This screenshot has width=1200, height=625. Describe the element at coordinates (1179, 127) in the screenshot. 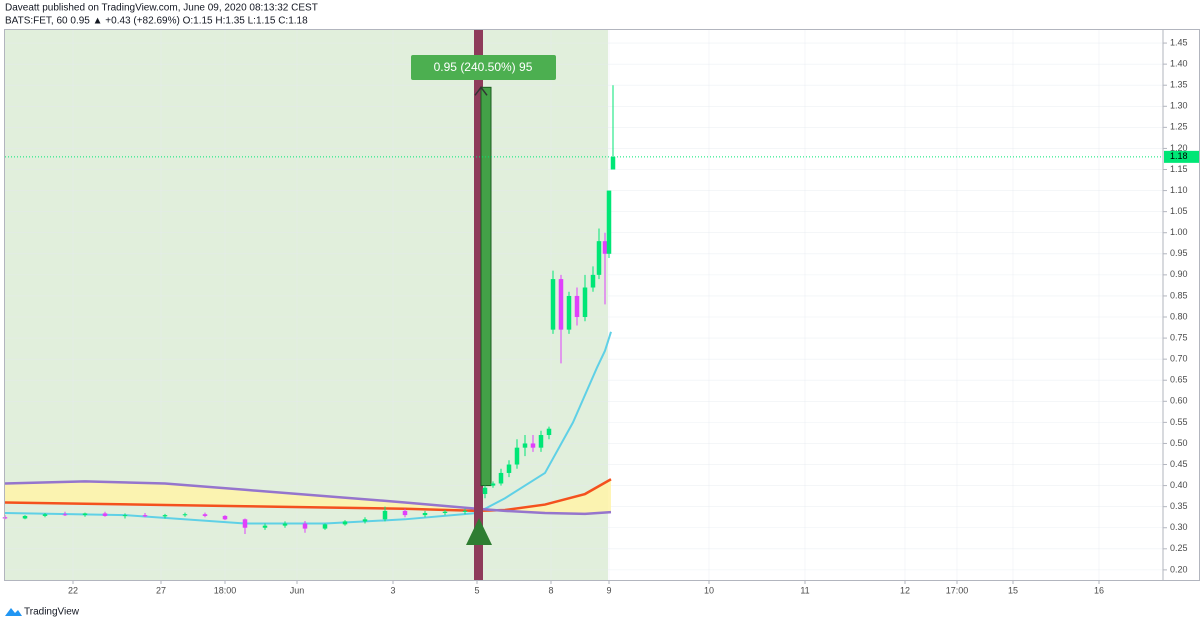

I see `y-tick-label: 1.25` at that location.